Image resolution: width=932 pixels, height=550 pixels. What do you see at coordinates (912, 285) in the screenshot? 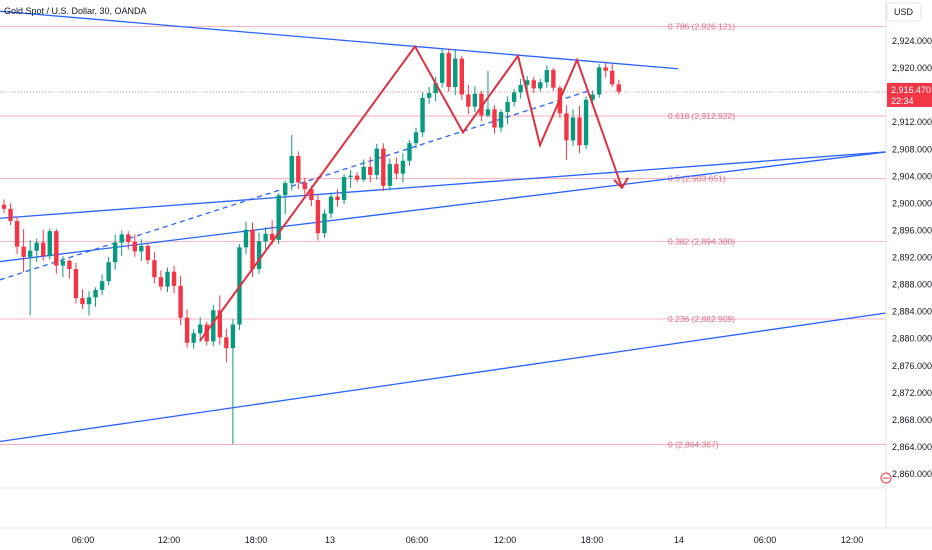
I see `y-tick-label: 2,888.000` at bounding box center [912, 285].